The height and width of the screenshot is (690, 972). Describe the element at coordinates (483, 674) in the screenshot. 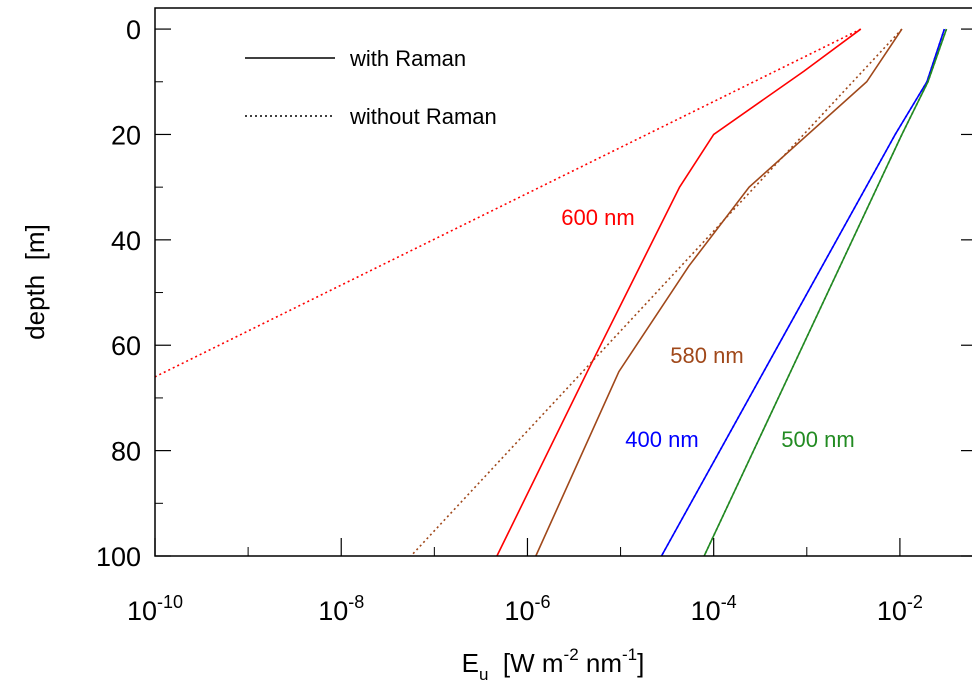

I see `x-axis-label-part: u` at that location.